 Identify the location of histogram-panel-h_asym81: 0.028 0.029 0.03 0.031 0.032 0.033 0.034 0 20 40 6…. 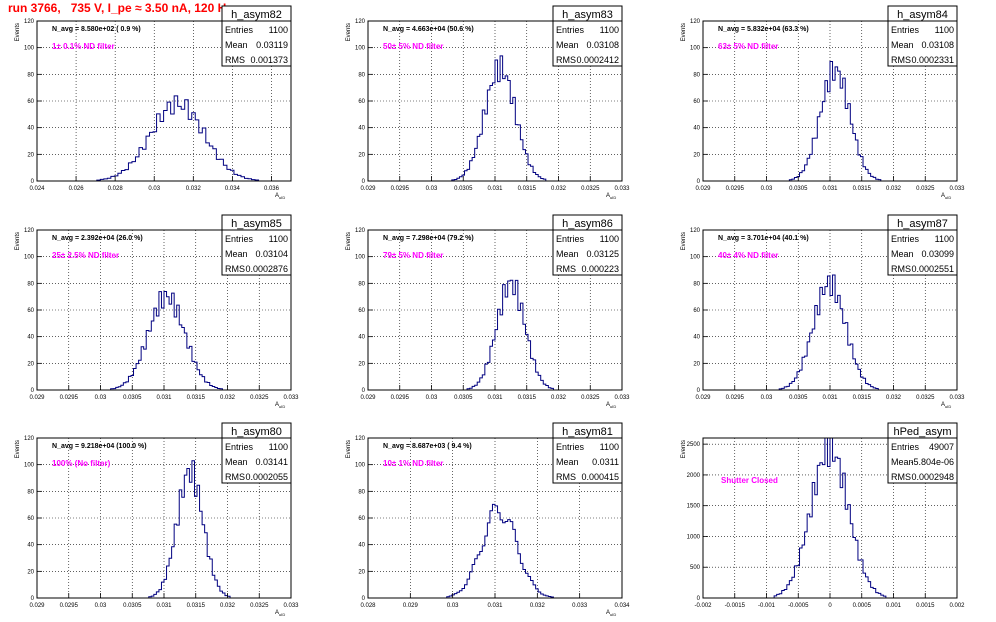
(488, 519).